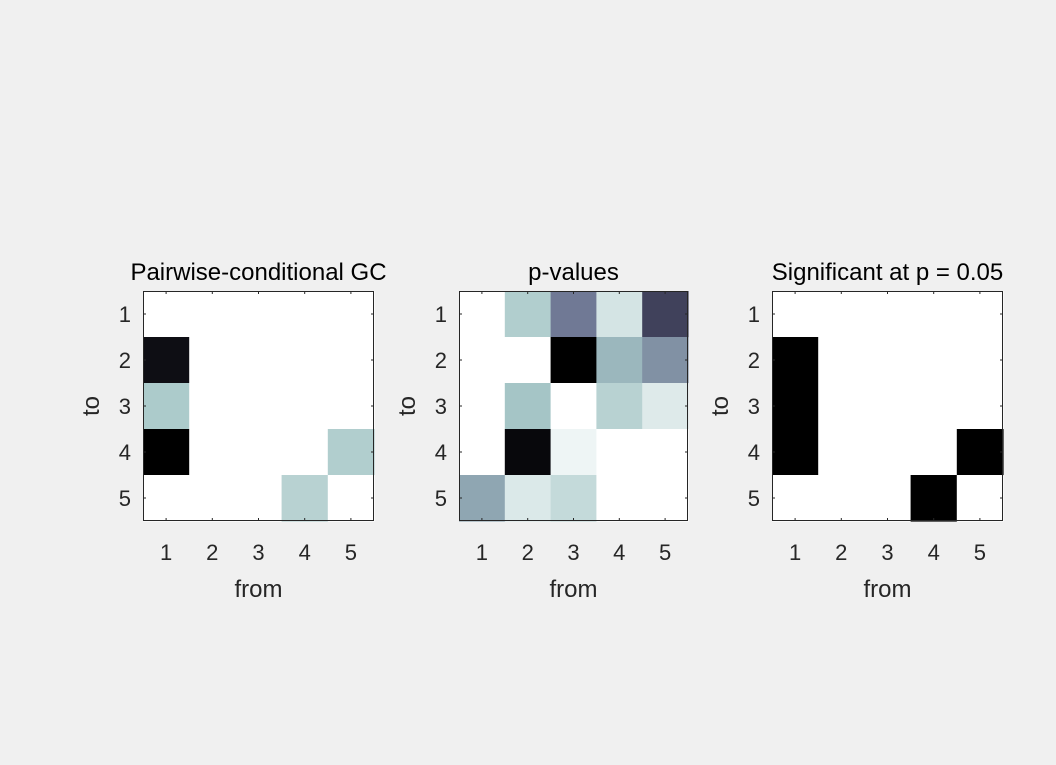 This screenshot has width=1056, height=765. I want to click on heatmap-cell-r3-c4, so click(305, 406).